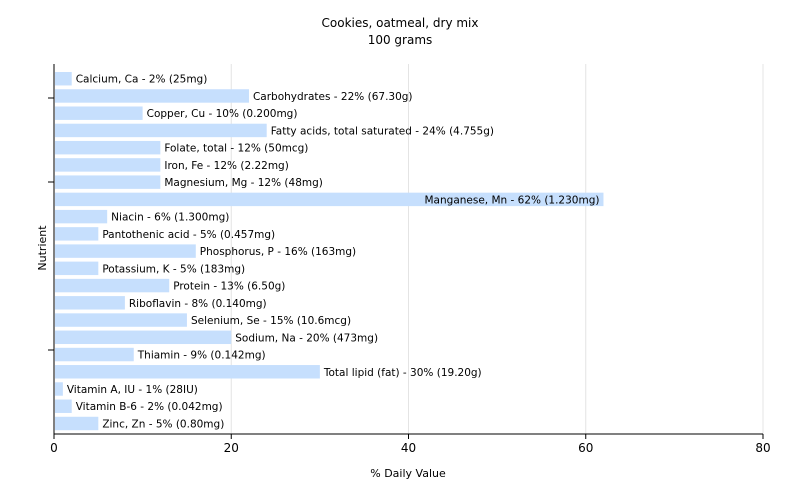 The height and width of the screenshot is (500, 800). I want to click on x-tick-label: 60, so click(585, 448).